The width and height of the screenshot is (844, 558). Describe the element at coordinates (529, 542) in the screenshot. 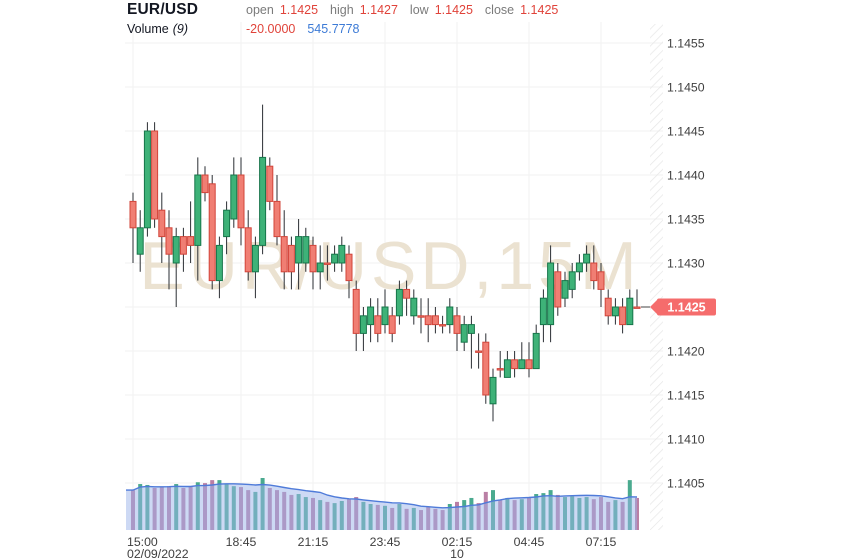

I see `time-tick-label: 04:45` at that location.